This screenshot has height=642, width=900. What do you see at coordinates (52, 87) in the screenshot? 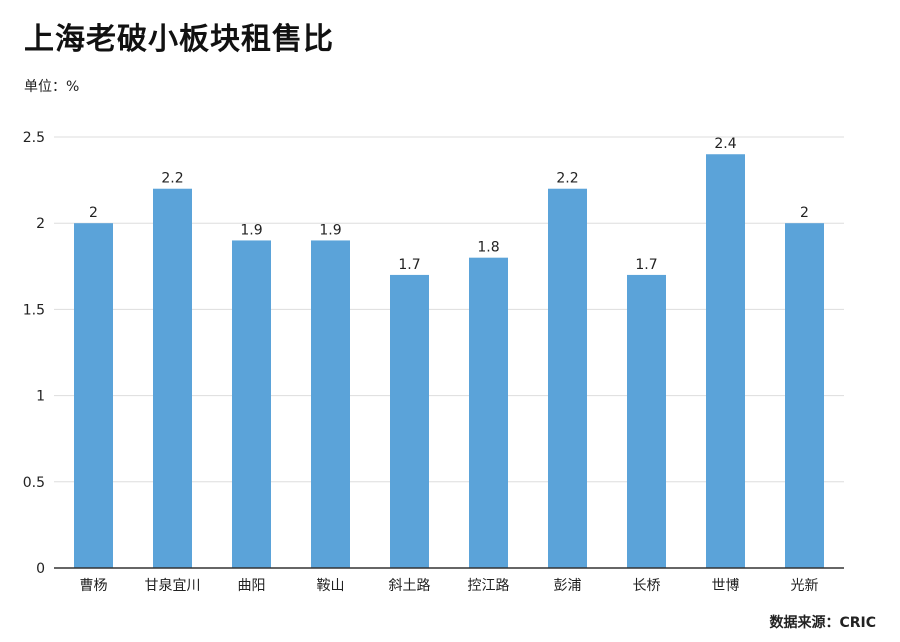
I see `unit-label: 单位：%` at bounding box center [52, 87].